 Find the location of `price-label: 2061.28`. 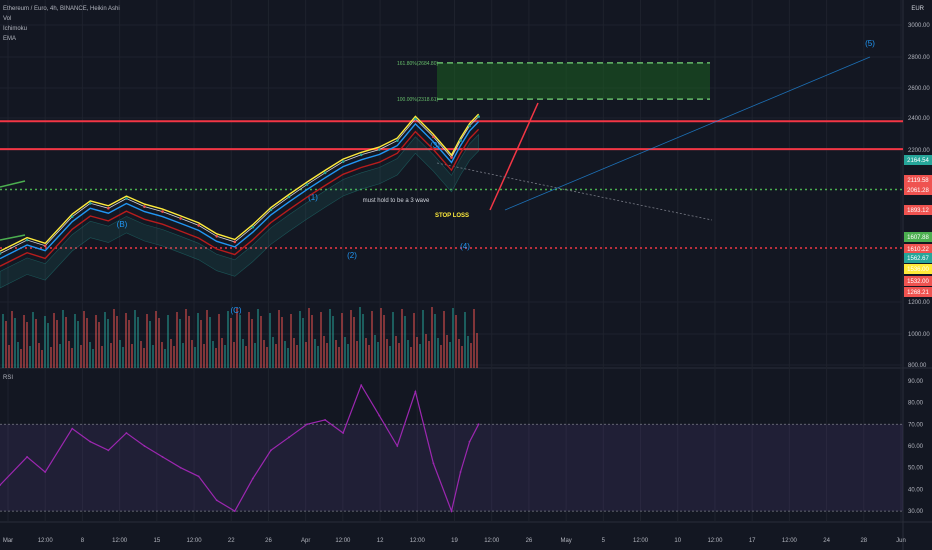

price-label: 2061.28 is located at coordinates (918, 191).